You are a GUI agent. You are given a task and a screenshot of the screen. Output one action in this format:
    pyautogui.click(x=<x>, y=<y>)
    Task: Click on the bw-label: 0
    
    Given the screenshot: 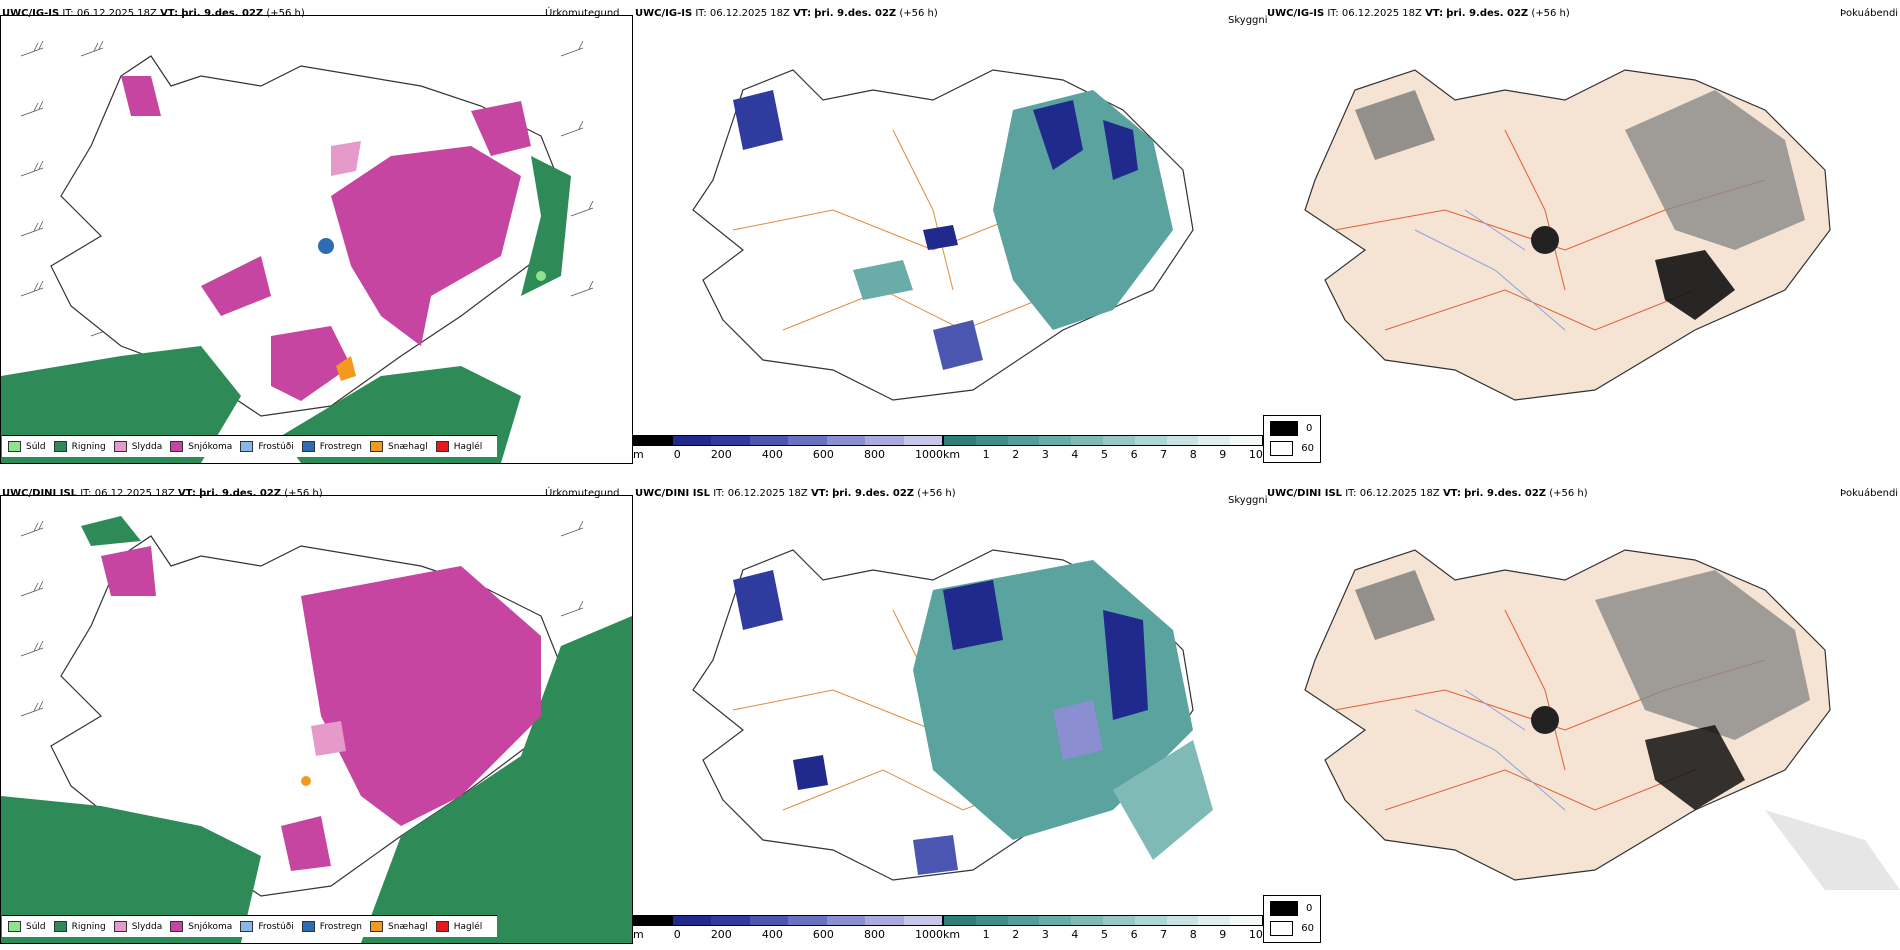 What is the action you would take?
    pyautogui.click(x=1309, y=428)
    